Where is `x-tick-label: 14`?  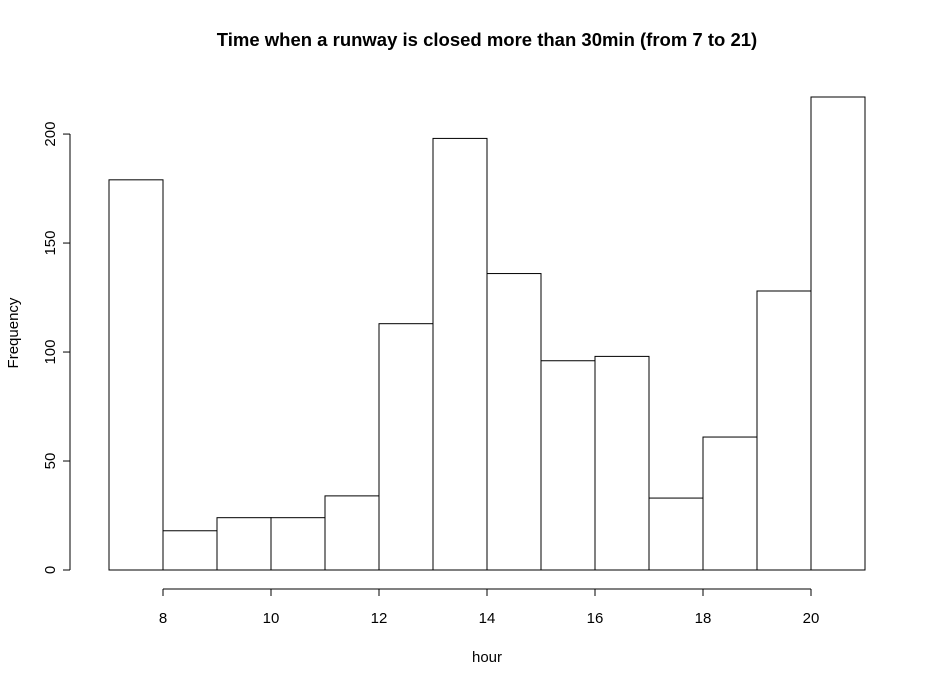
x-tick-label: 14 is located at coordinates (487, 618).